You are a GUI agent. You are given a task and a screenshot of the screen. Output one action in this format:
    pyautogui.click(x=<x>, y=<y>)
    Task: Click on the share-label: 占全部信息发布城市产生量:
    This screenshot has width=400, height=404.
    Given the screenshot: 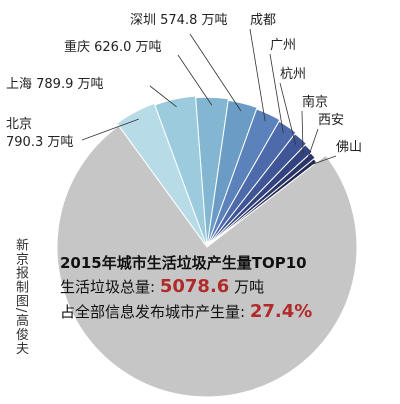 What is the action you would take?
    pyautogui.click(x=153, y=312)
    